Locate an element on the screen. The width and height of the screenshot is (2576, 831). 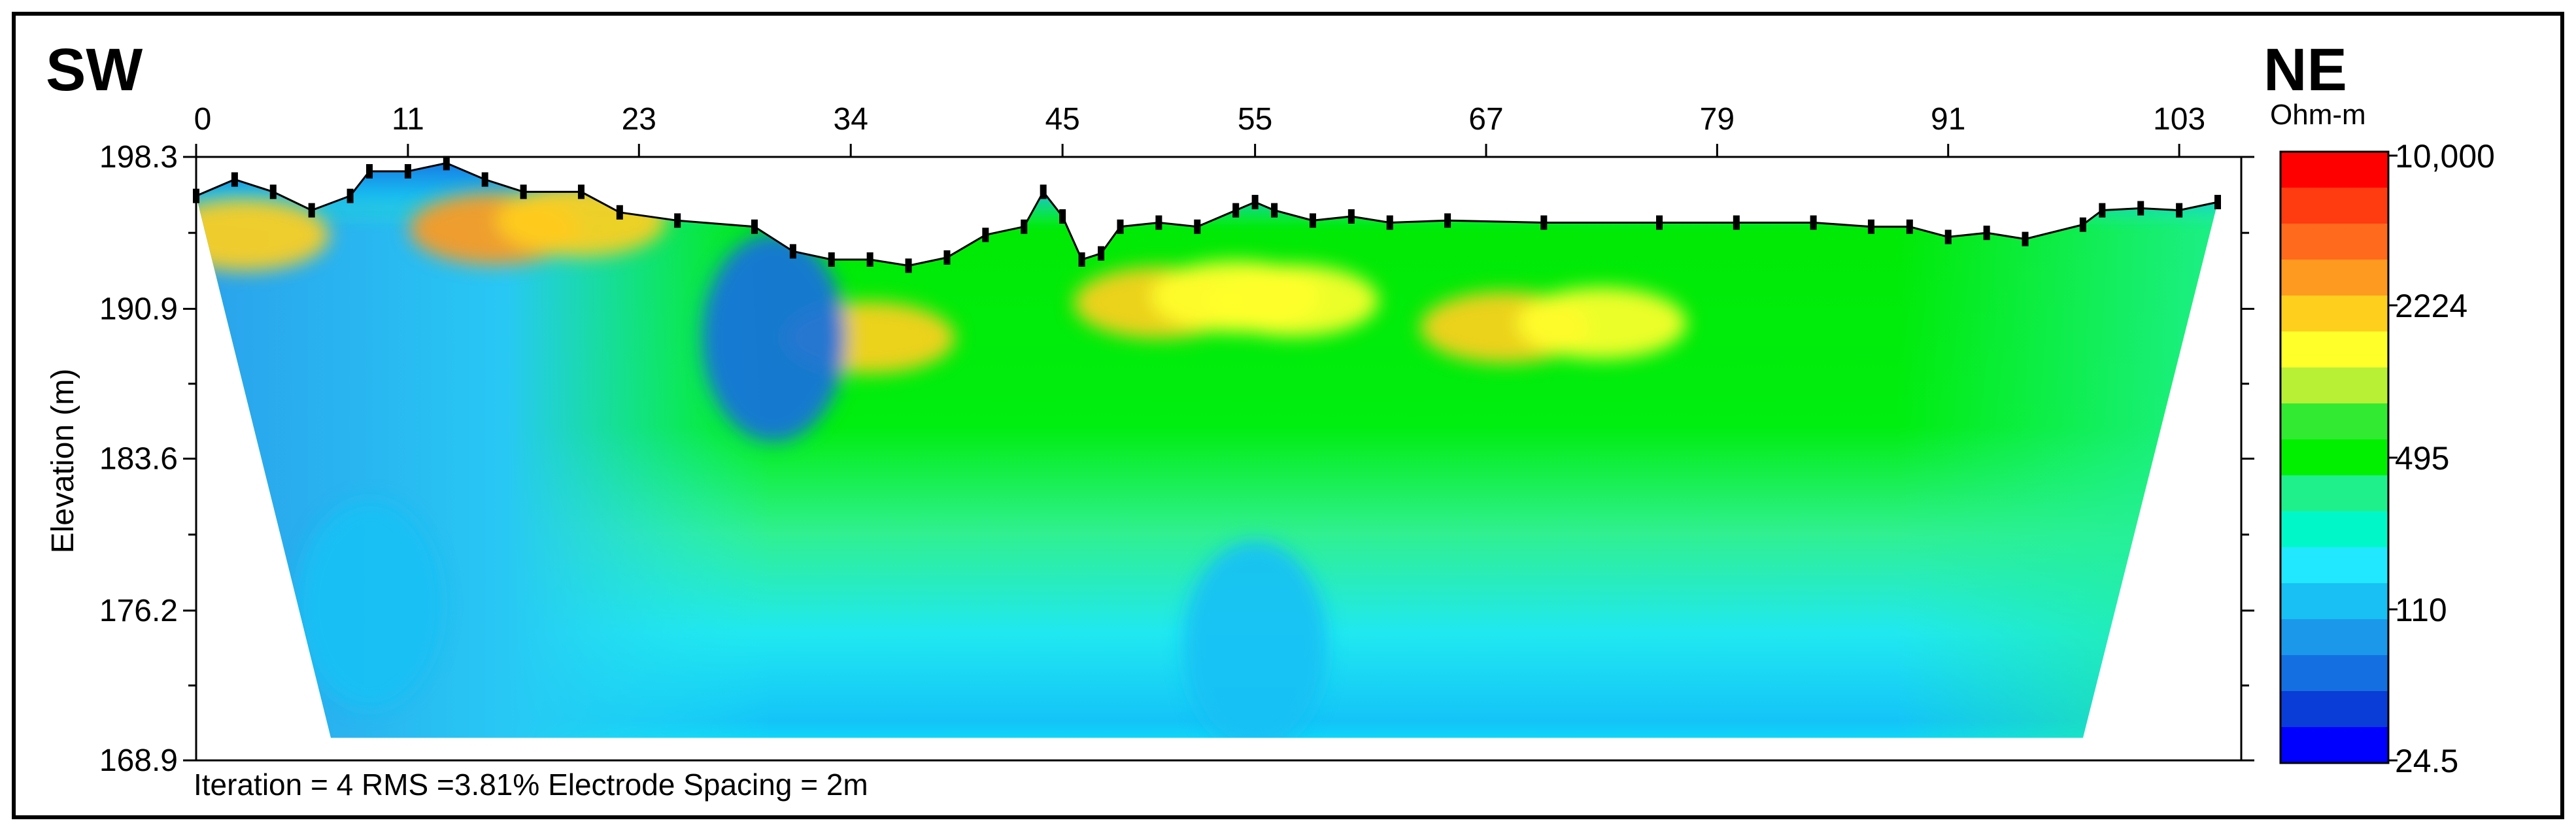
electrode-markers is located at coordinates (1207, 214).